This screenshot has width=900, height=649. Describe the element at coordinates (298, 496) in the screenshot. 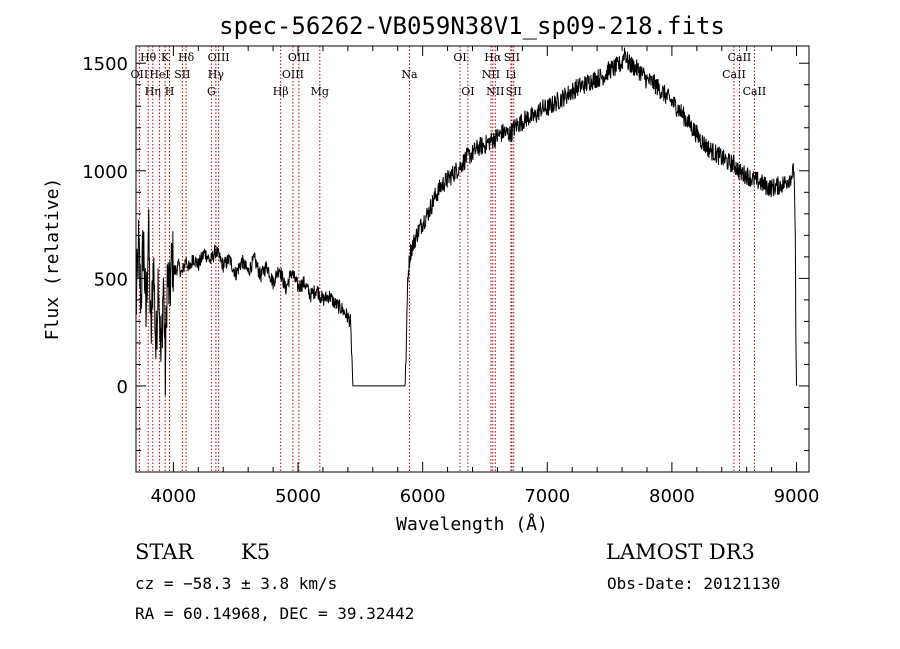

I see `x-tick-label: 5000` at that location.